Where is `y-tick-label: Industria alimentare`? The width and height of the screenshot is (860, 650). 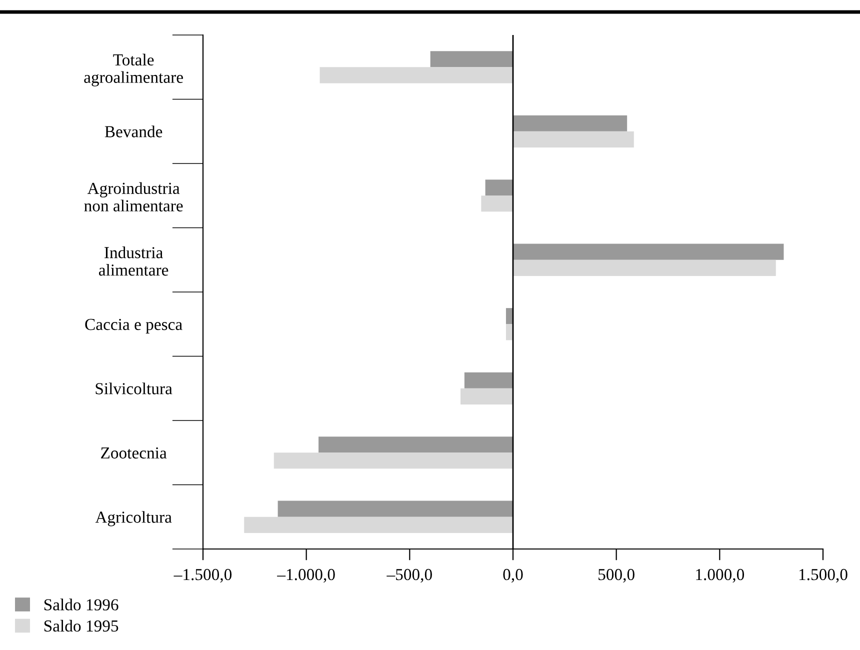 y-tick-label: Industria alimentare is located at coordinates (133, 261).